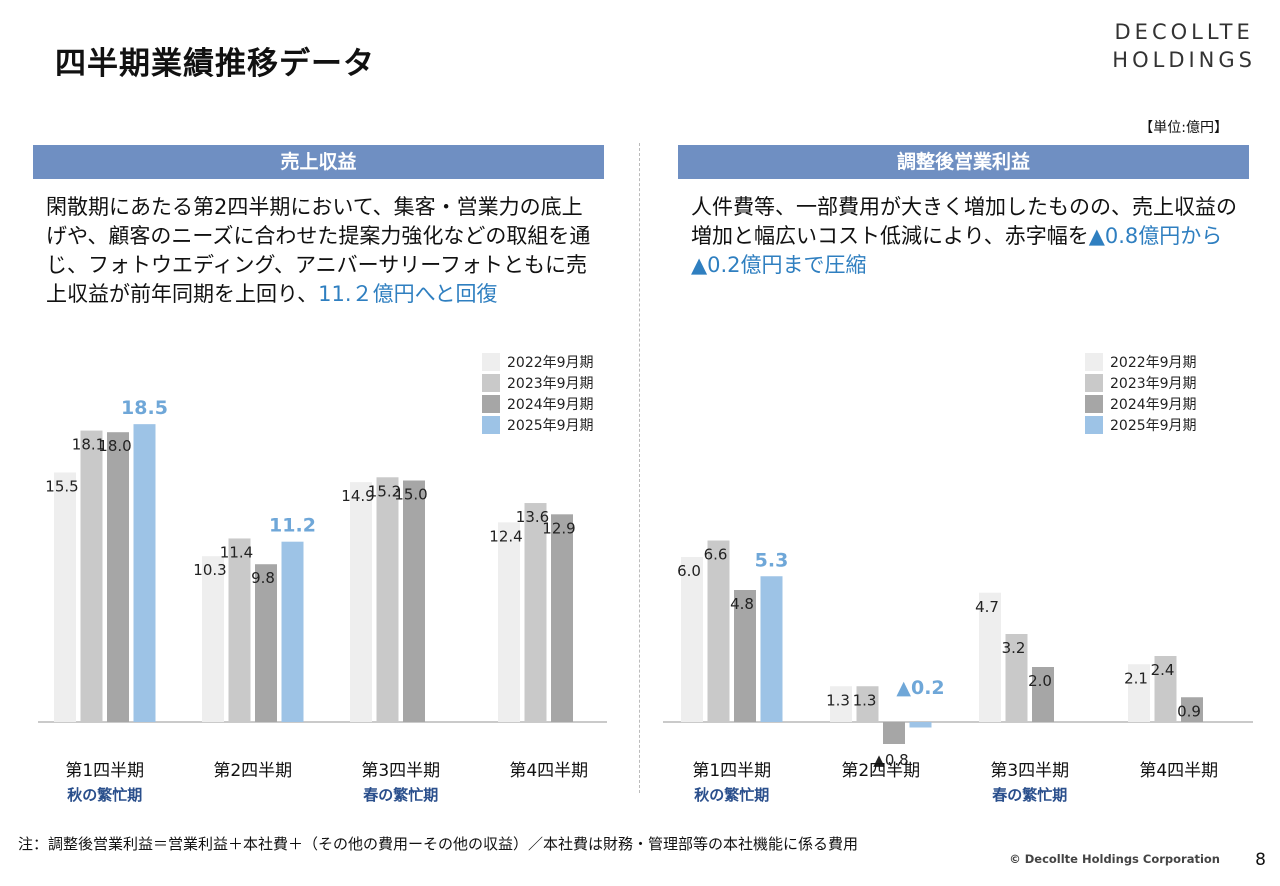 The image size is (1280, 886). What do you see at coordinates (1014, 648) in the screenshot?
I see `profit-data-label: 3.2` at bounding box center [1014, 648].